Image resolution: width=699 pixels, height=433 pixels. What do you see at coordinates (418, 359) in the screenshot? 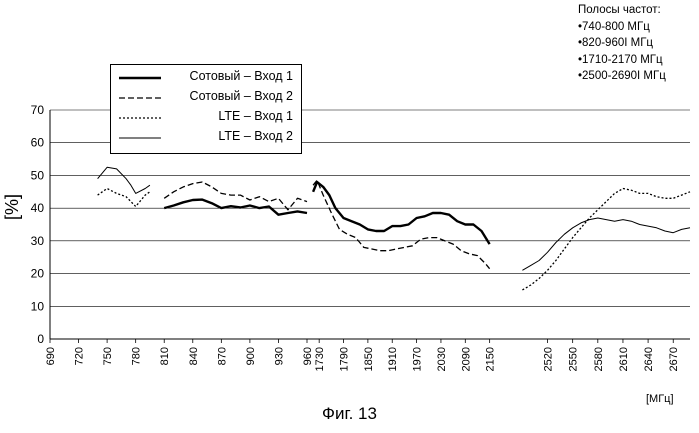
I see `x-tick-label: 1970` at bounding box center [418, 359].